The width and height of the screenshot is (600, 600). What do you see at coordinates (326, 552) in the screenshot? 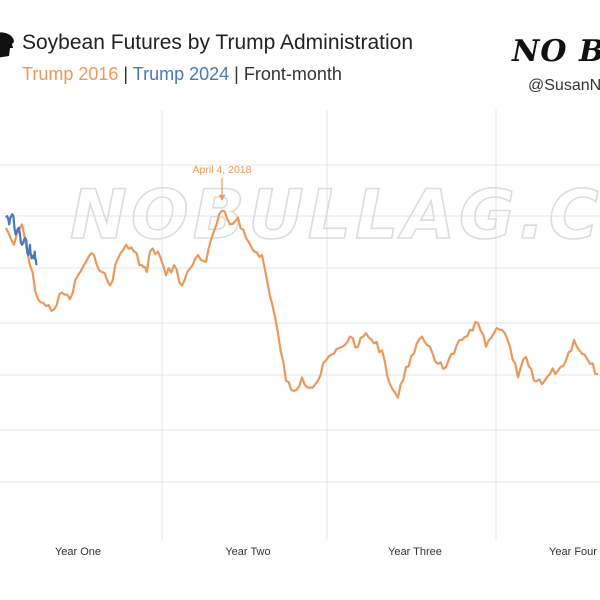
I see `x-axis-ticks: Year One Year Two Year Three Year Four` at bounding box center [326, 552].